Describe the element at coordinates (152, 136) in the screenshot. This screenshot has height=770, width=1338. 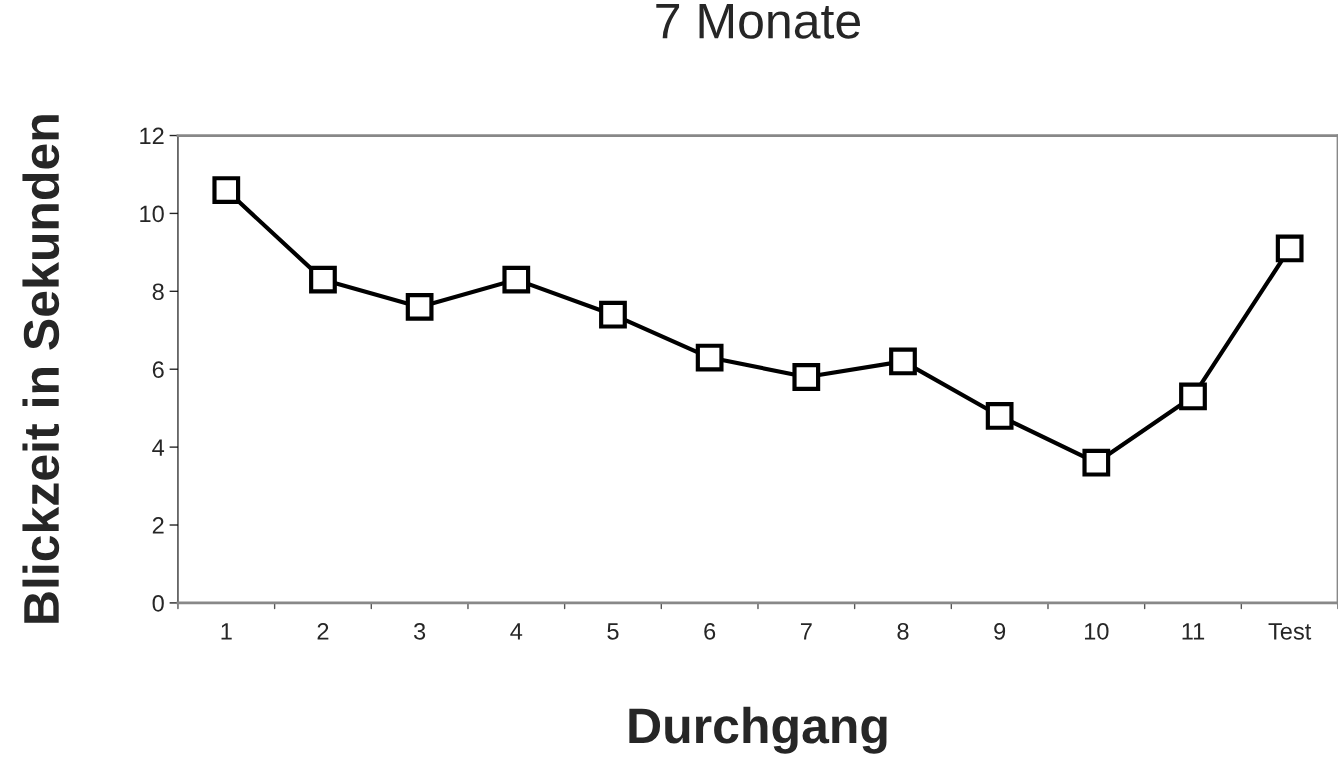
I see `y-tick-label: 12` at that location.